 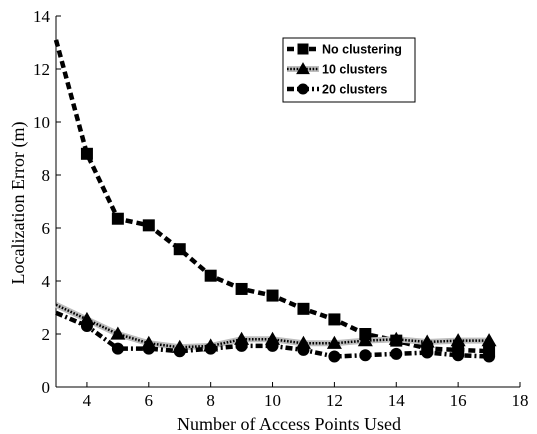 What do you see at coordinates (149, 400) in the screenshot?
I see `x-tick-label: 6` at bounding box center [149, 400].